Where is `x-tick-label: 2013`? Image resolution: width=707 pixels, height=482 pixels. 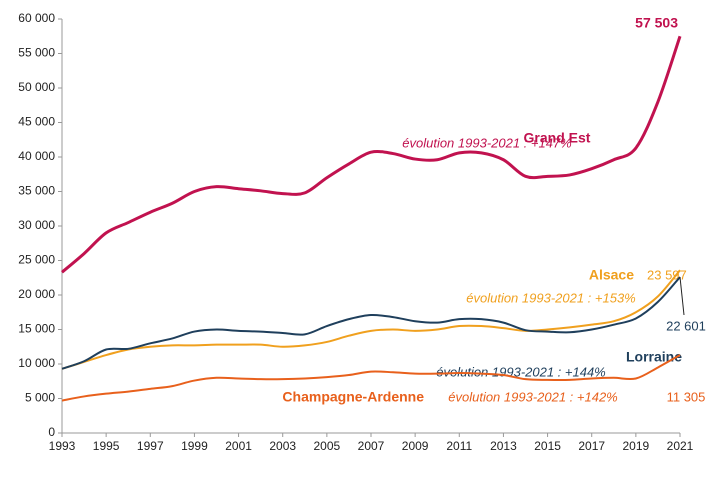 x-tick-label: 2013 is located at coordinates (503, 446).